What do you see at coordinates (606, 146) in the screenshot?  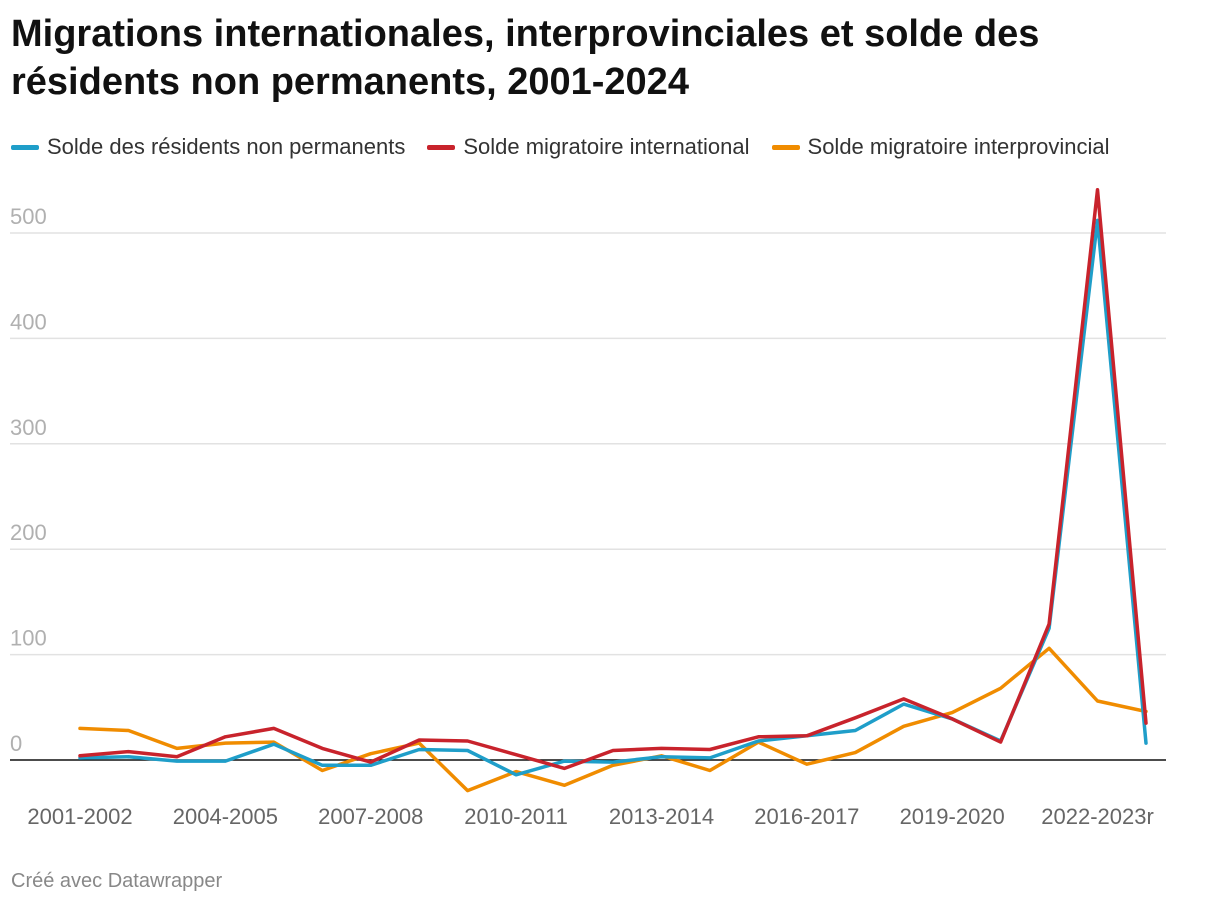 I see `legend-label-international: Solde migratoire international` at bounding box center [606, 146].